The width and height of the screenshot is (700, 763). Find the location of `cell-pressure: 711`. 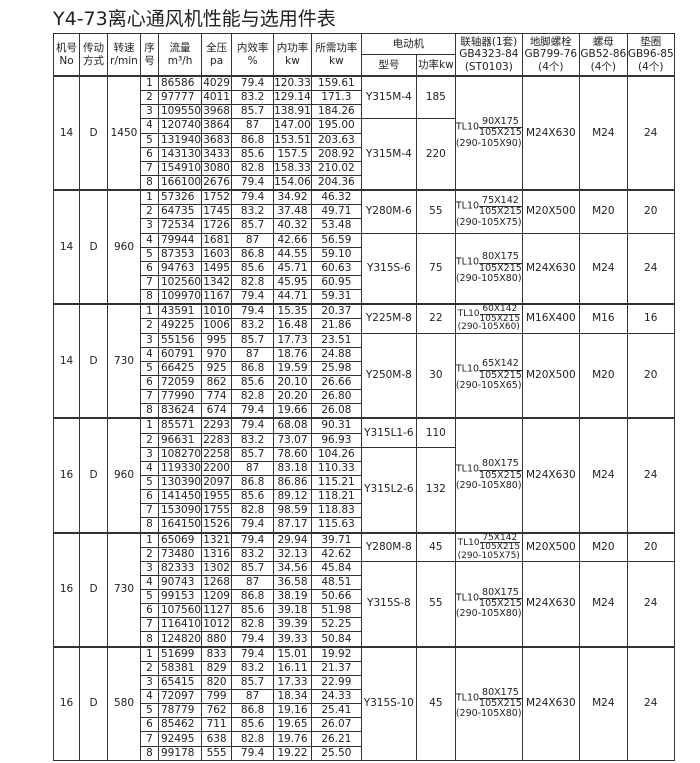

cell-pressure: 711 is located at coordinates (217, 725).